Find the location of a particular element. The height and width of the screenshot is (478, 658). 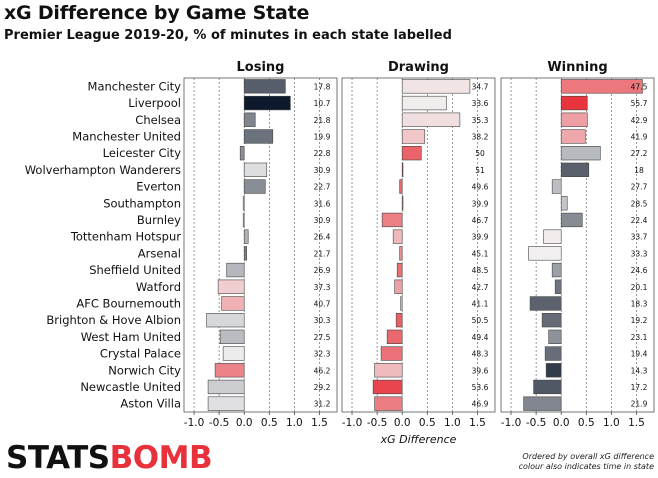

value-label-winning-west-ham-united: 23.1 is located at coordinates (639, 337).